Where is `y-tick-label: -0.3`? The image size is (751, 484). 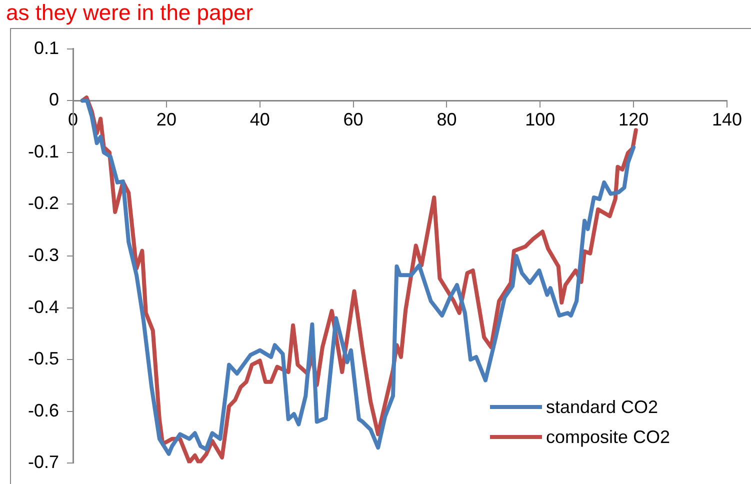
y-tick-label: -0.3 is located at coordinates (44, 254).